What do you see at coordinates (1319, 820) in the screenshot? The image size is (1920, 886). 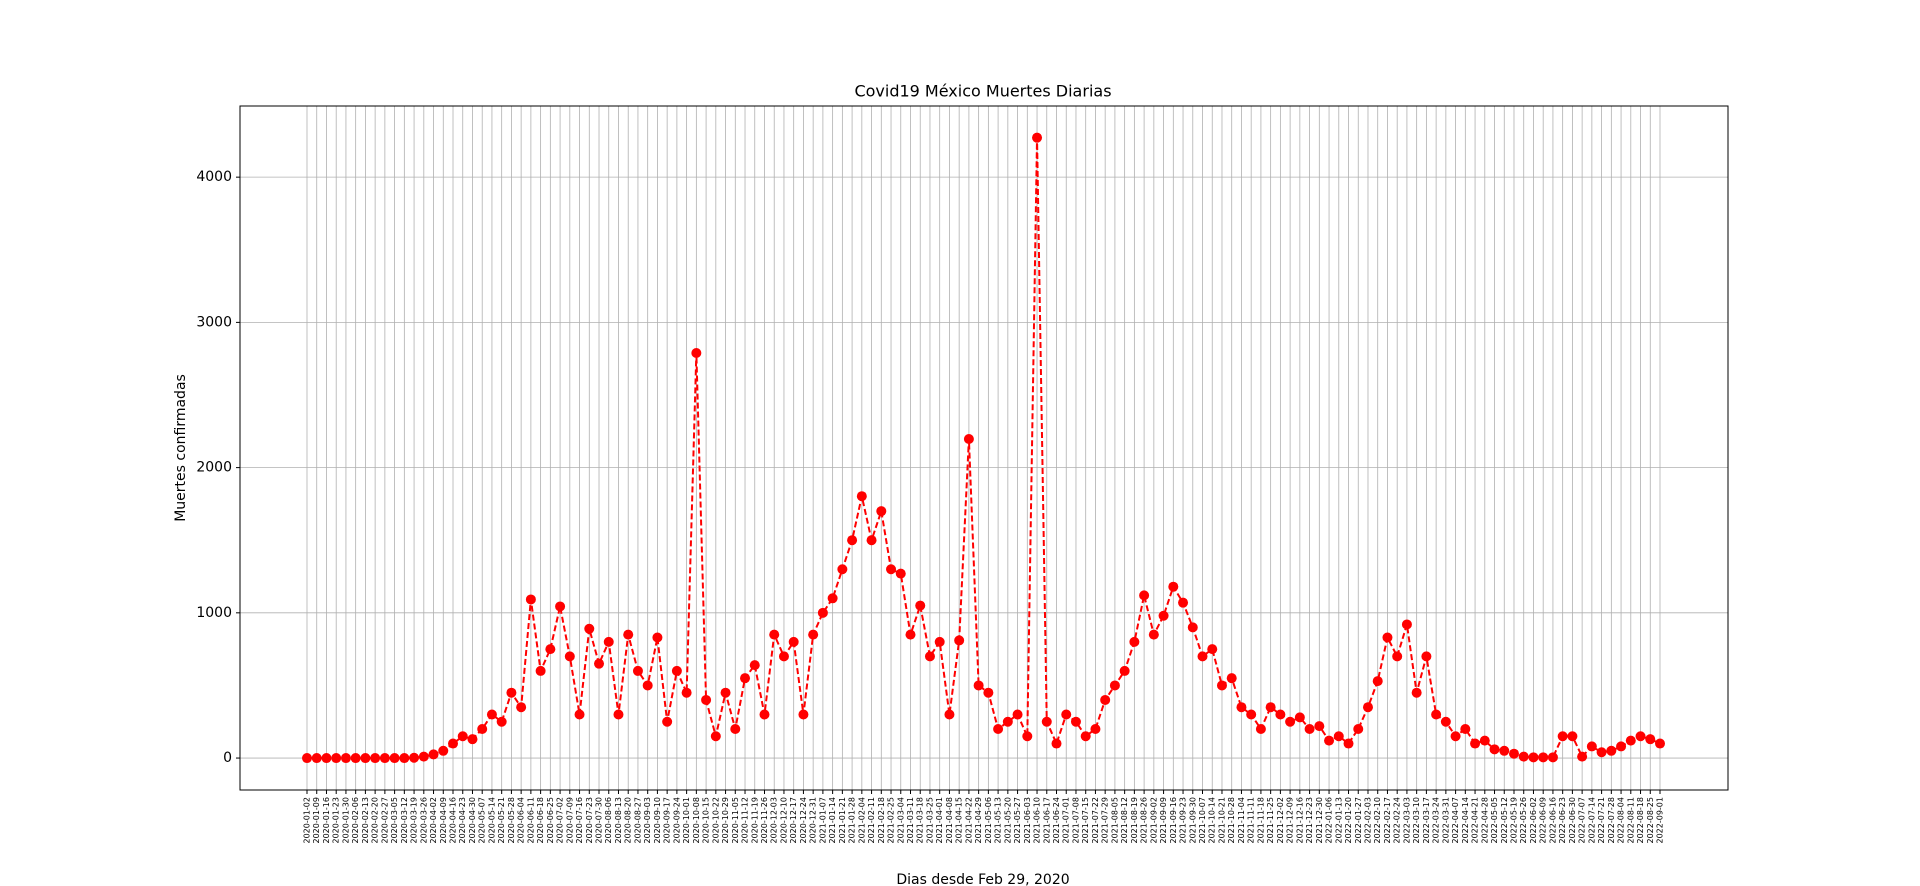 I see `x-tick-label: 2021-12-30` at bounding box center [1319, 820].